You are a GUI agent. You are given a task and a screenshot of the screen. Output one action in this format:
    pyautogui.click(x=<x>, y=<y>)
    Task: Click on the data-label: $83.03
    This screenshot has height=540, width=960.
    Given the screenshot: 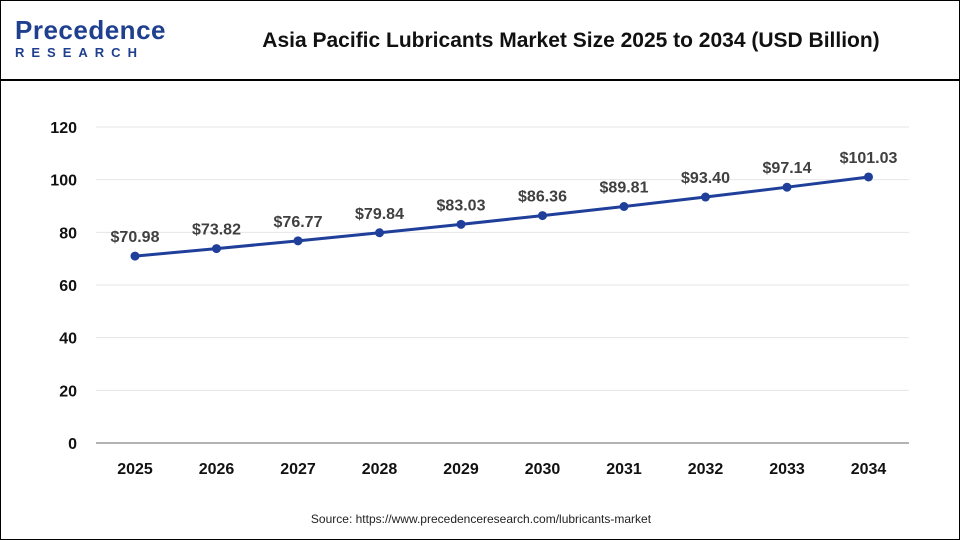 What is the action you would take?
    pyautogui.click(x=461, y=205)
    